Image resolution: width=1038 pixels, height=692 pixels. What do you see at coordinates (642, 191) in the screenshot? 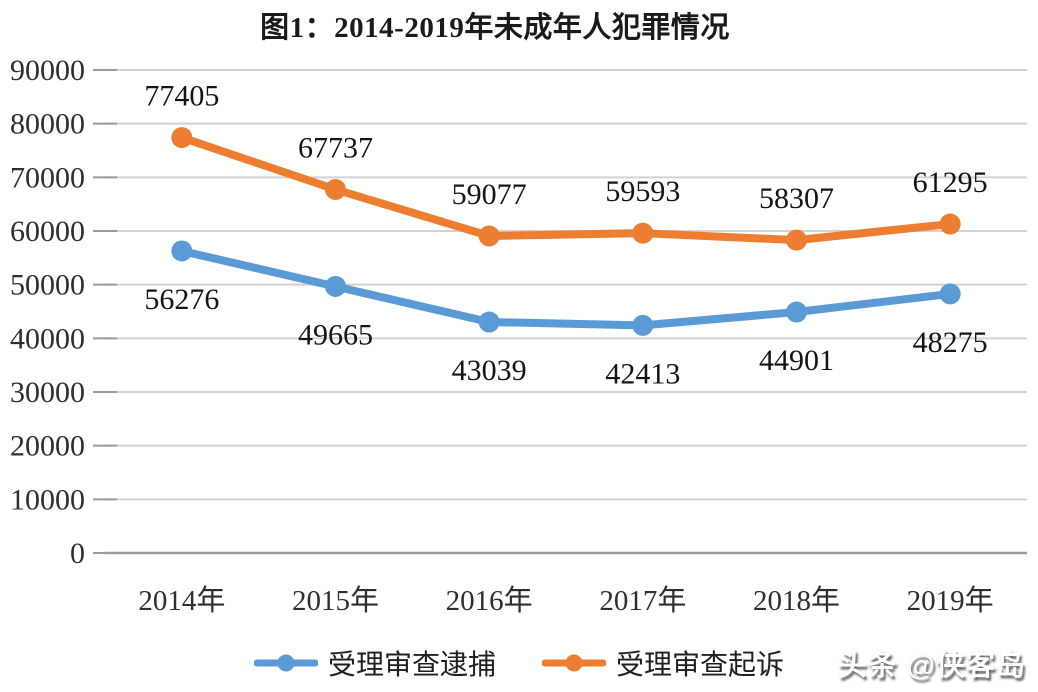
I see `data-label-shouli-shencha-qisu: 59593` at bounding box center [642, 191].